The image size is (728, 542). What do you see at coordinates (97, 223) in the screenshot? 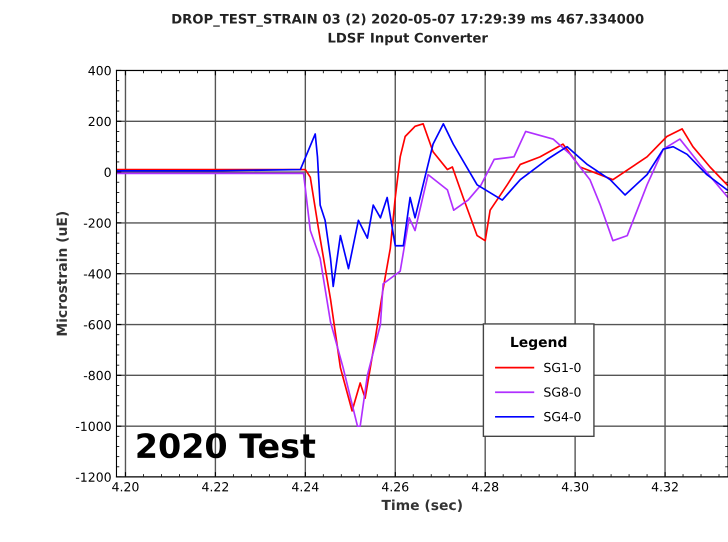
I see `y-tick-label: -200` at bounding box center [97, 223].